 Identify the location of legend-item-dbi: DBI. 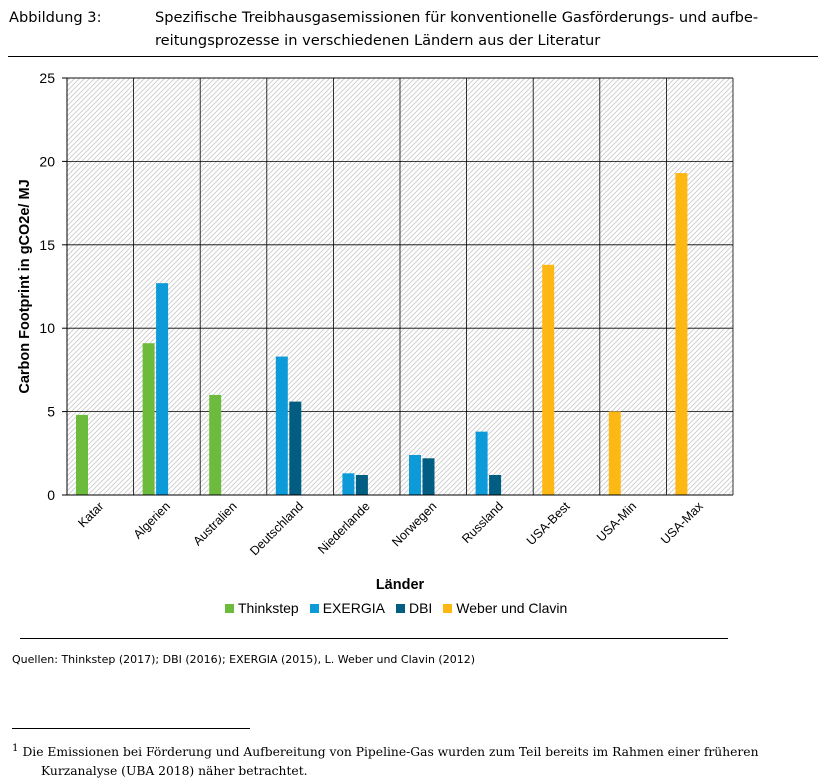
(414, 608).